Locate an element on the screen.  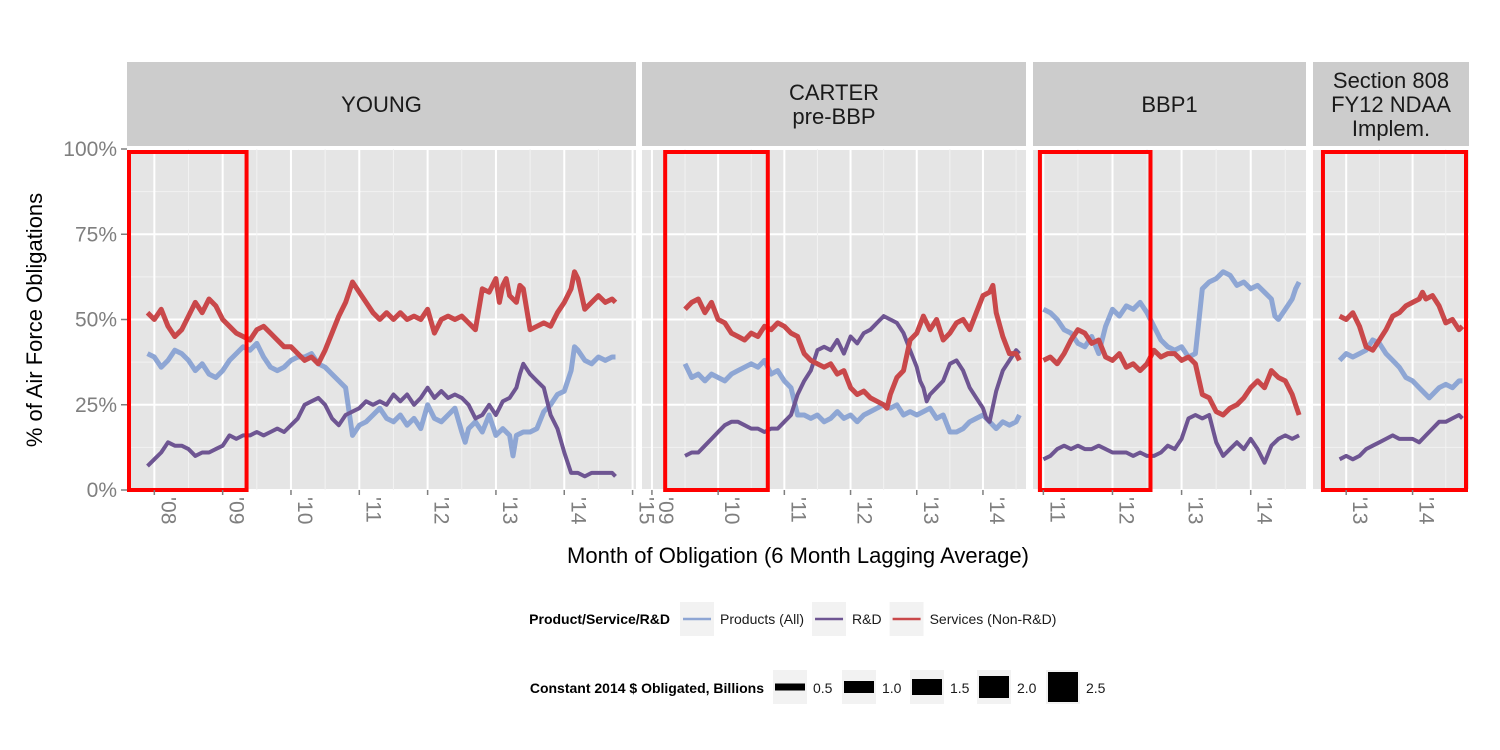
size-legend-label: 0.5 is located at coordinates (823, 688).